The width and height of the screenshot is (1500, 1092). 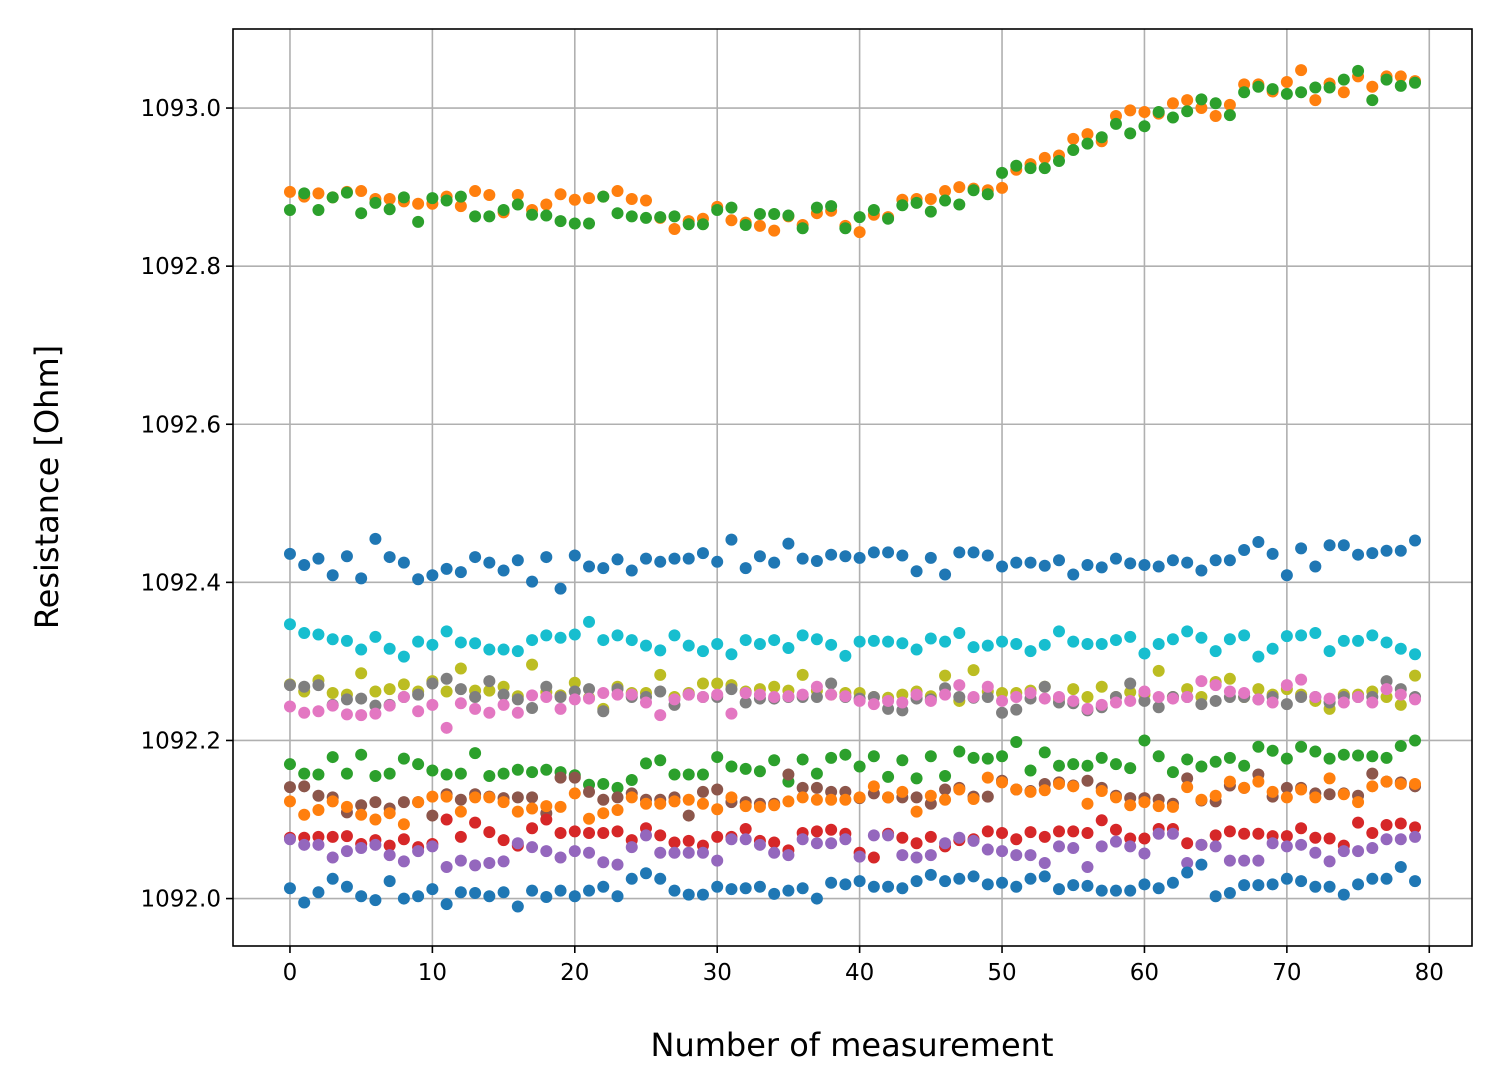 I want to click on y-tick-label: 1093.0, so click(x=181, y=109).